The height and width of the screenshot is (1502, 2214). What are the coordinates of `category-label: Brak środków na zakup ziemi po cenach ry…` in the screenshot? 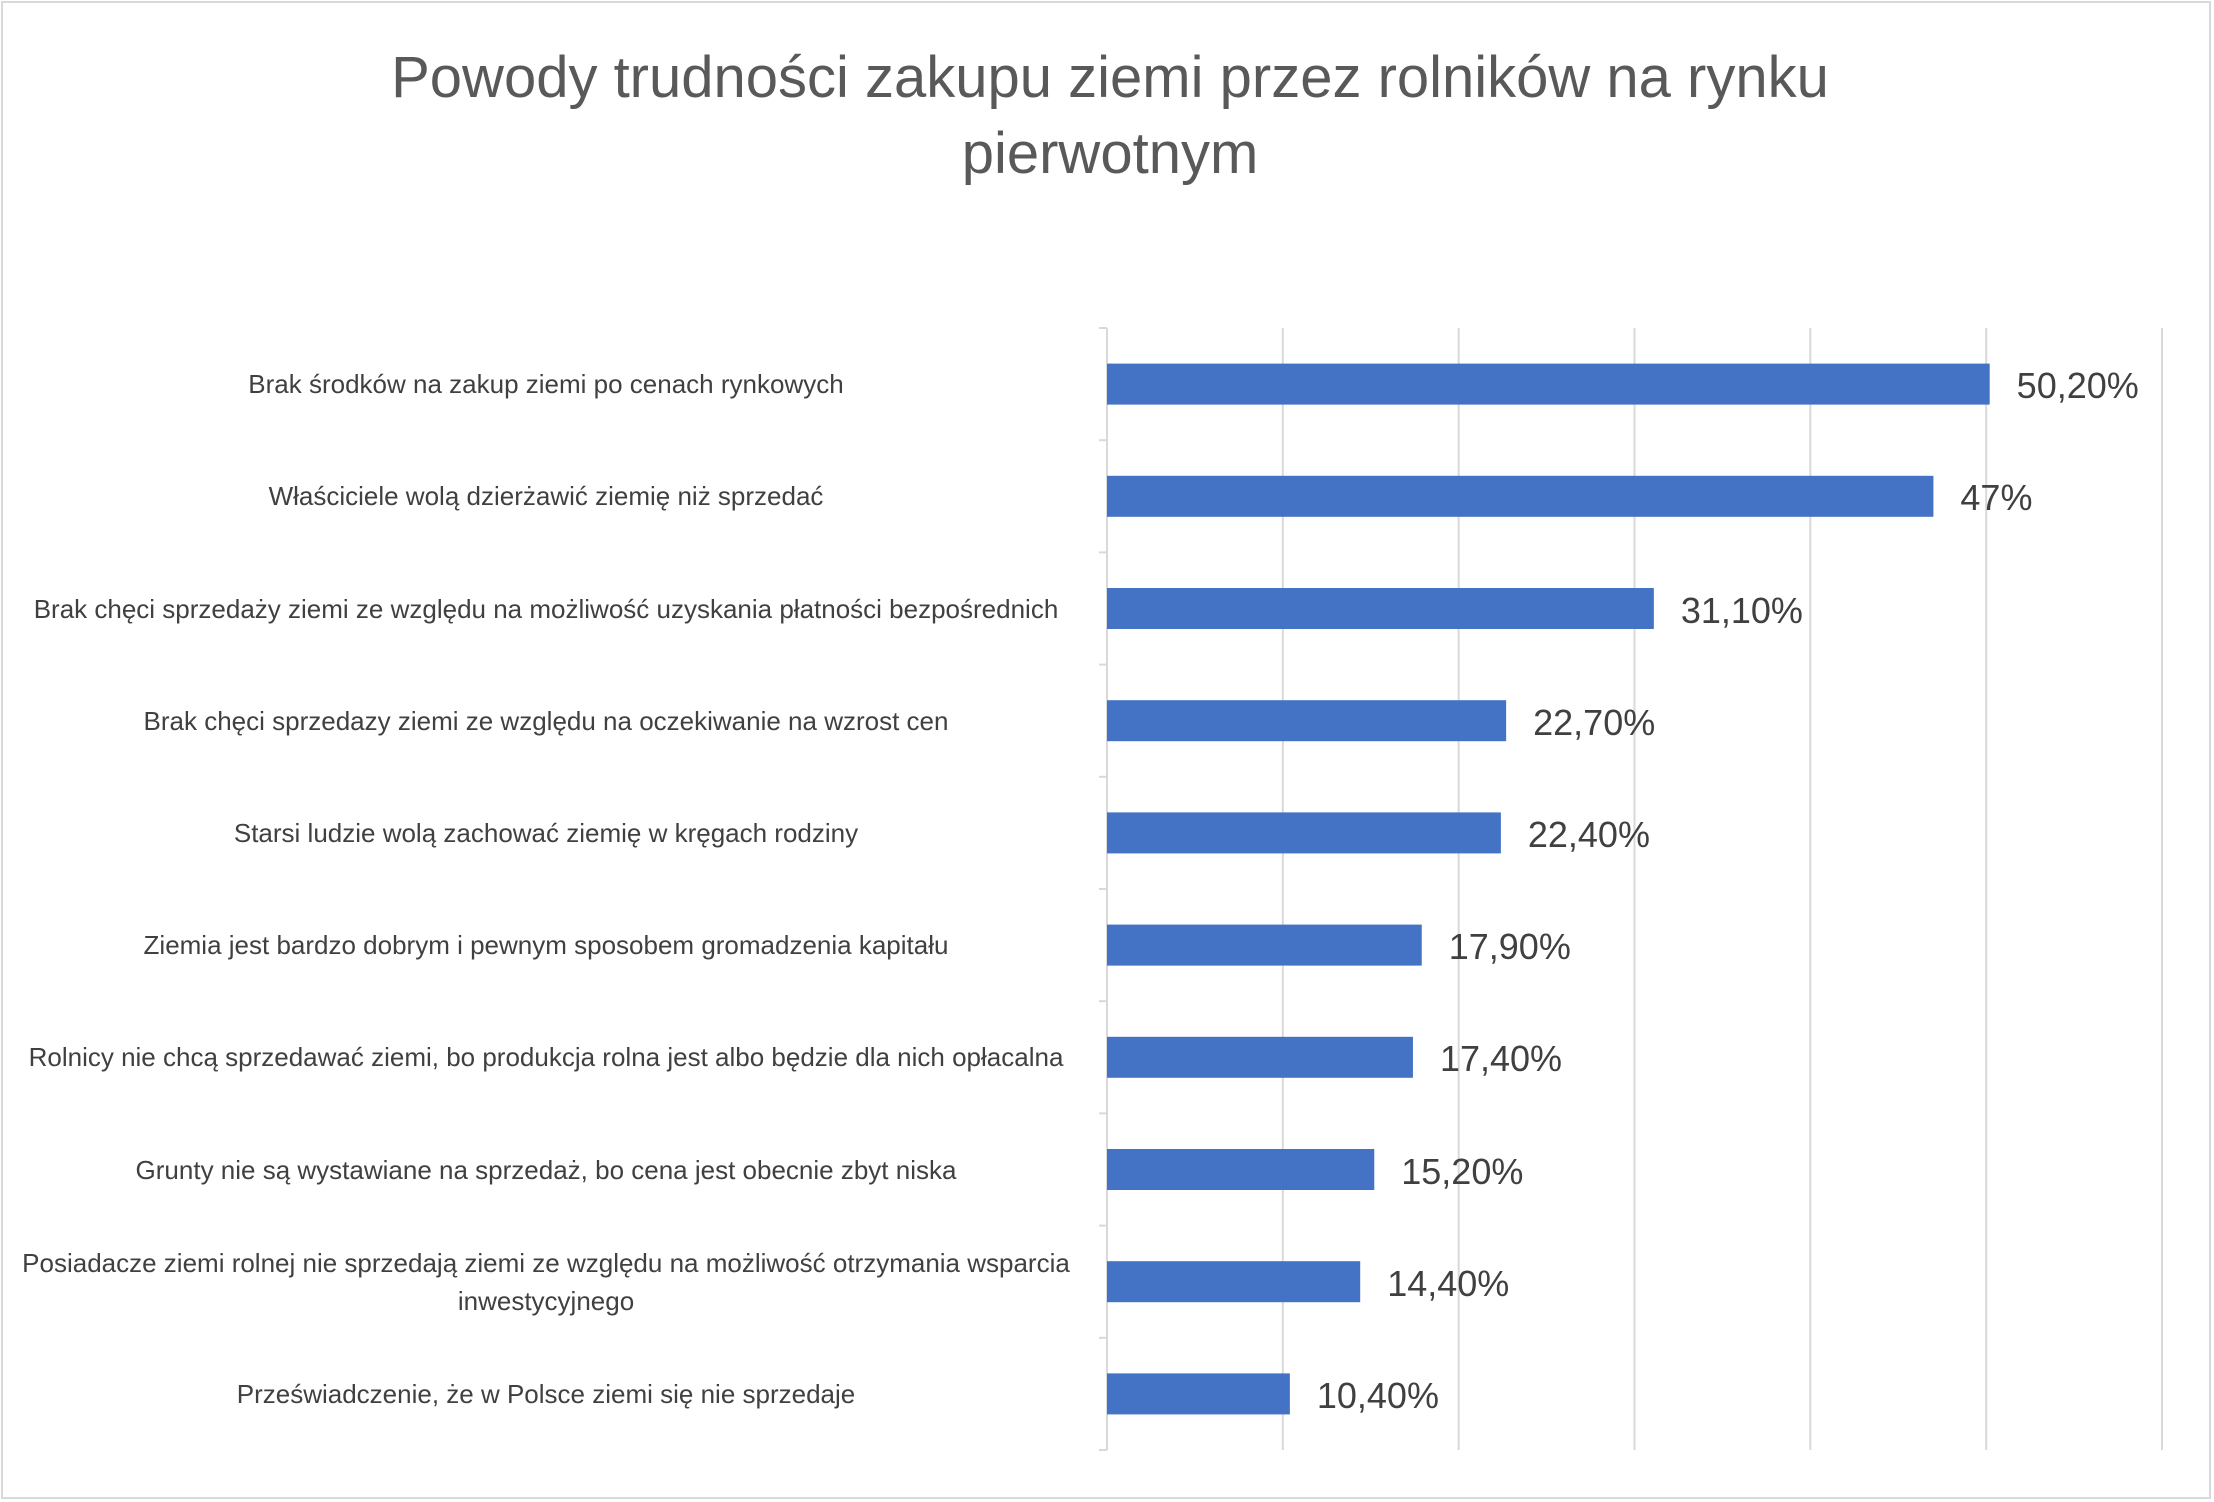 It's located at (546, 384).